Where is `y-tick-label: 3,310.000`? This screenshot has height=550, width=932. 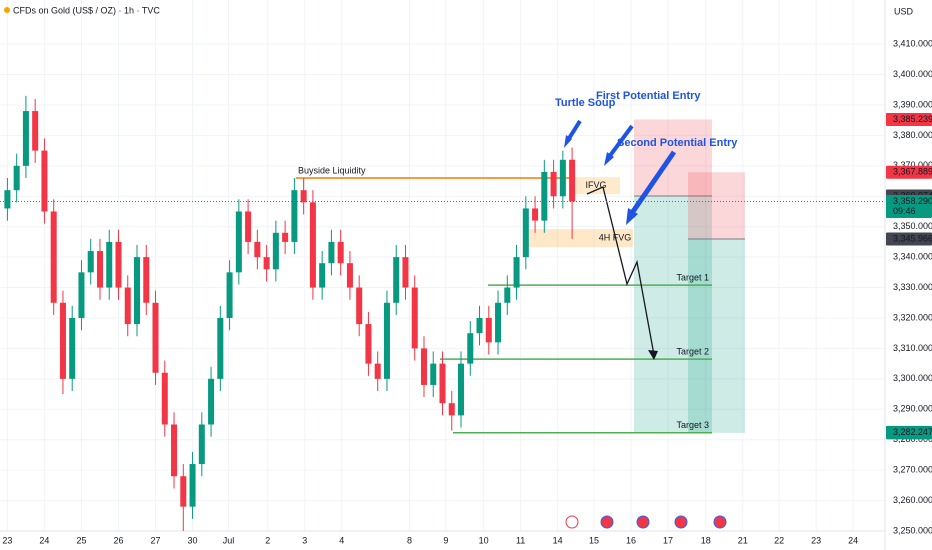
y-tick-label: 3,310.000 is located at coordinates (912, 348).